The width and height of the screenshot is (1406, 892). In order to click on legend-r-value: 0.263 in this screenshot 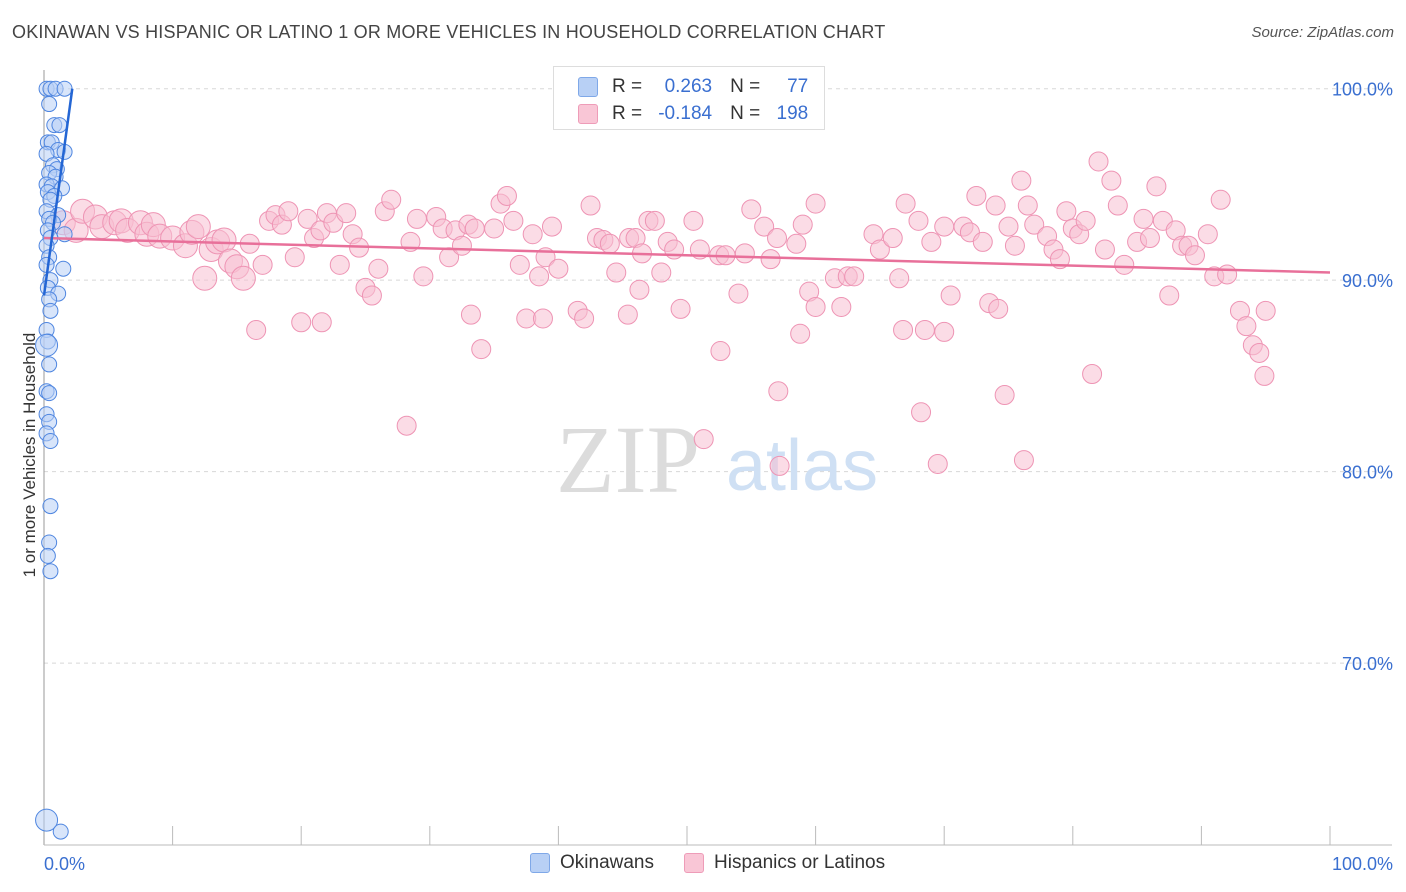, I will do `click(688, 86)`.